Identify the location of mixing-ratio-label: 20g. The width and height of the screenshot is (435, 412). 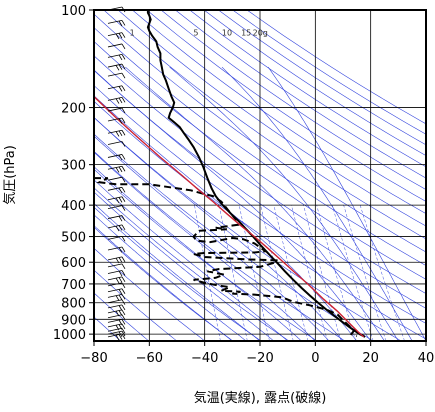
(260, 33).